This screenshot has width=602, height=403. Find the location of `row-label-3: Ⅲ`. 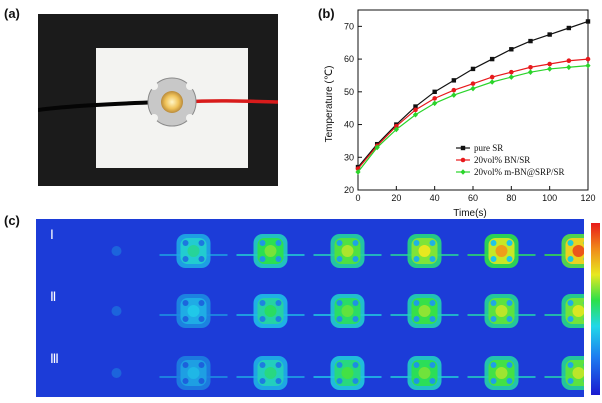

row-label-3: Ⅲ is located at coordinates (54, 358).